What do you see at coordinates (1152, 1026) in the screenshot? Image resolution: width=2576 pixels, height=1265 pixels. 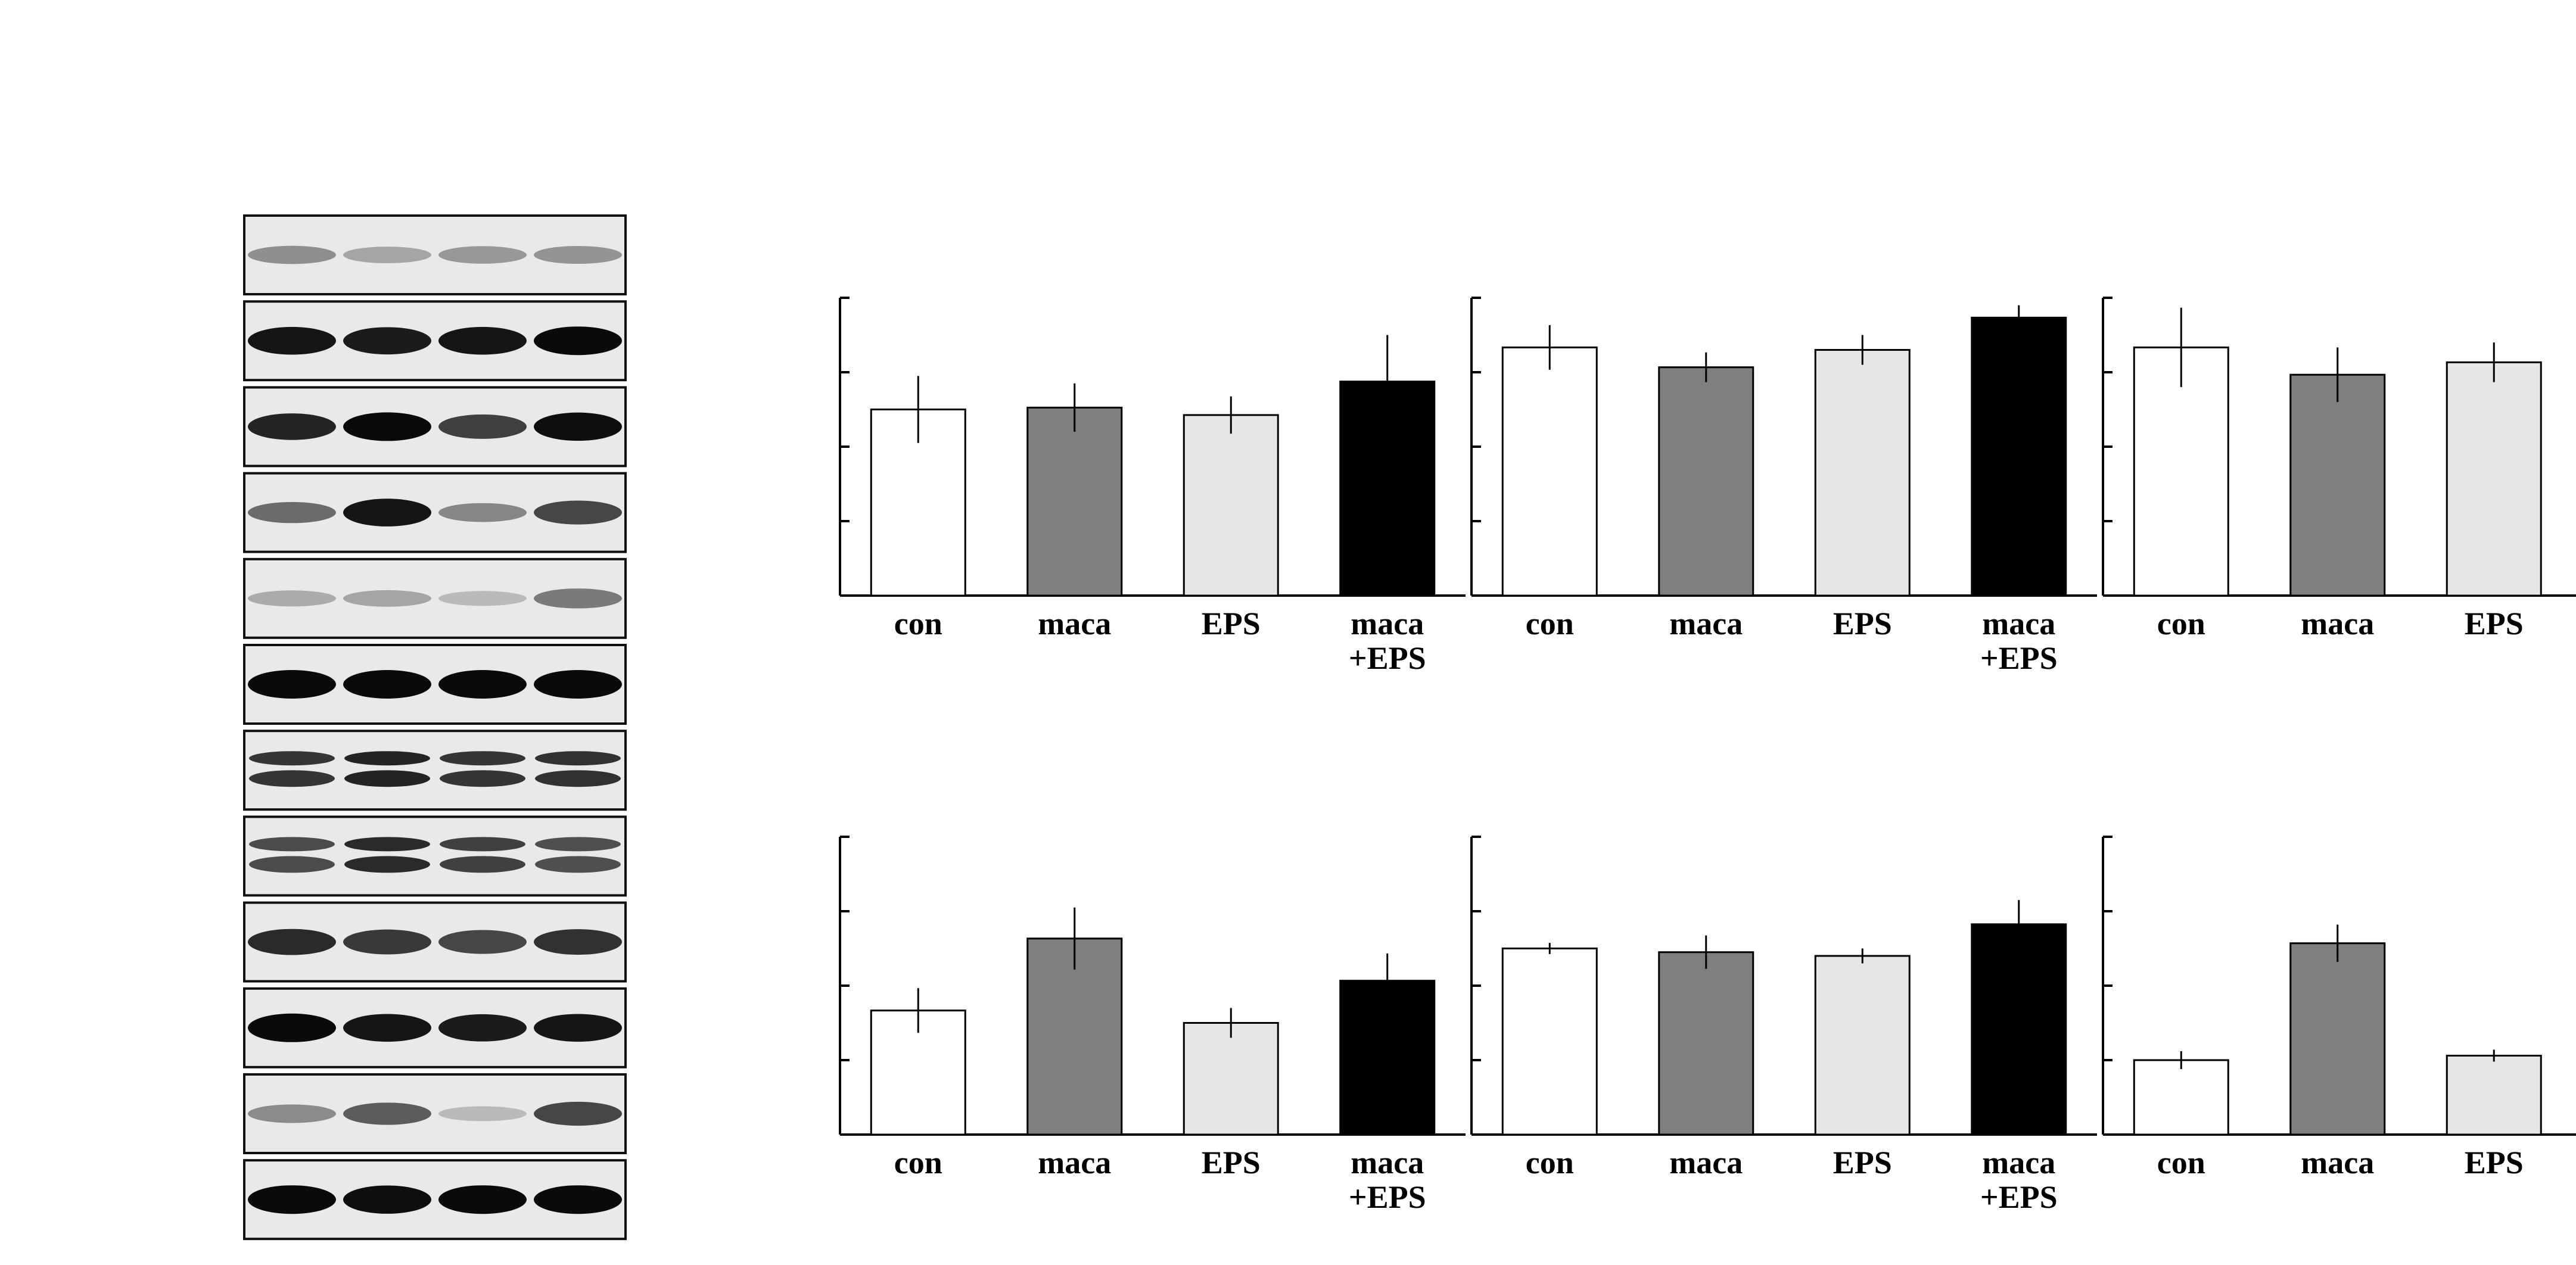 I see `chart-panel-d: con maca EPS maca +EPS` at bounding box center [1152, 1026].